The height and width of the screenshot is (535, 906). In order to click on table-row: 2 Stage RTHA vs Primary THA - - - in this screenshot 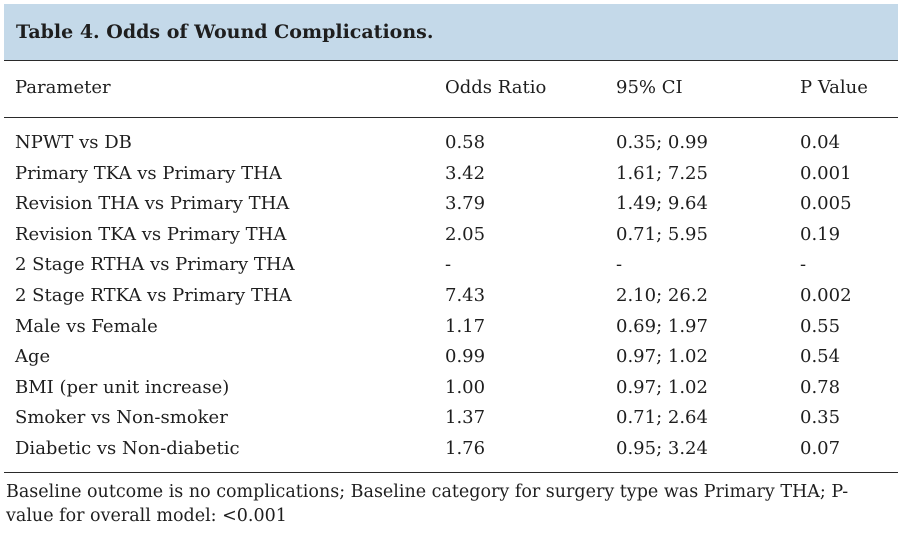, I will do `click(451, 265)`.